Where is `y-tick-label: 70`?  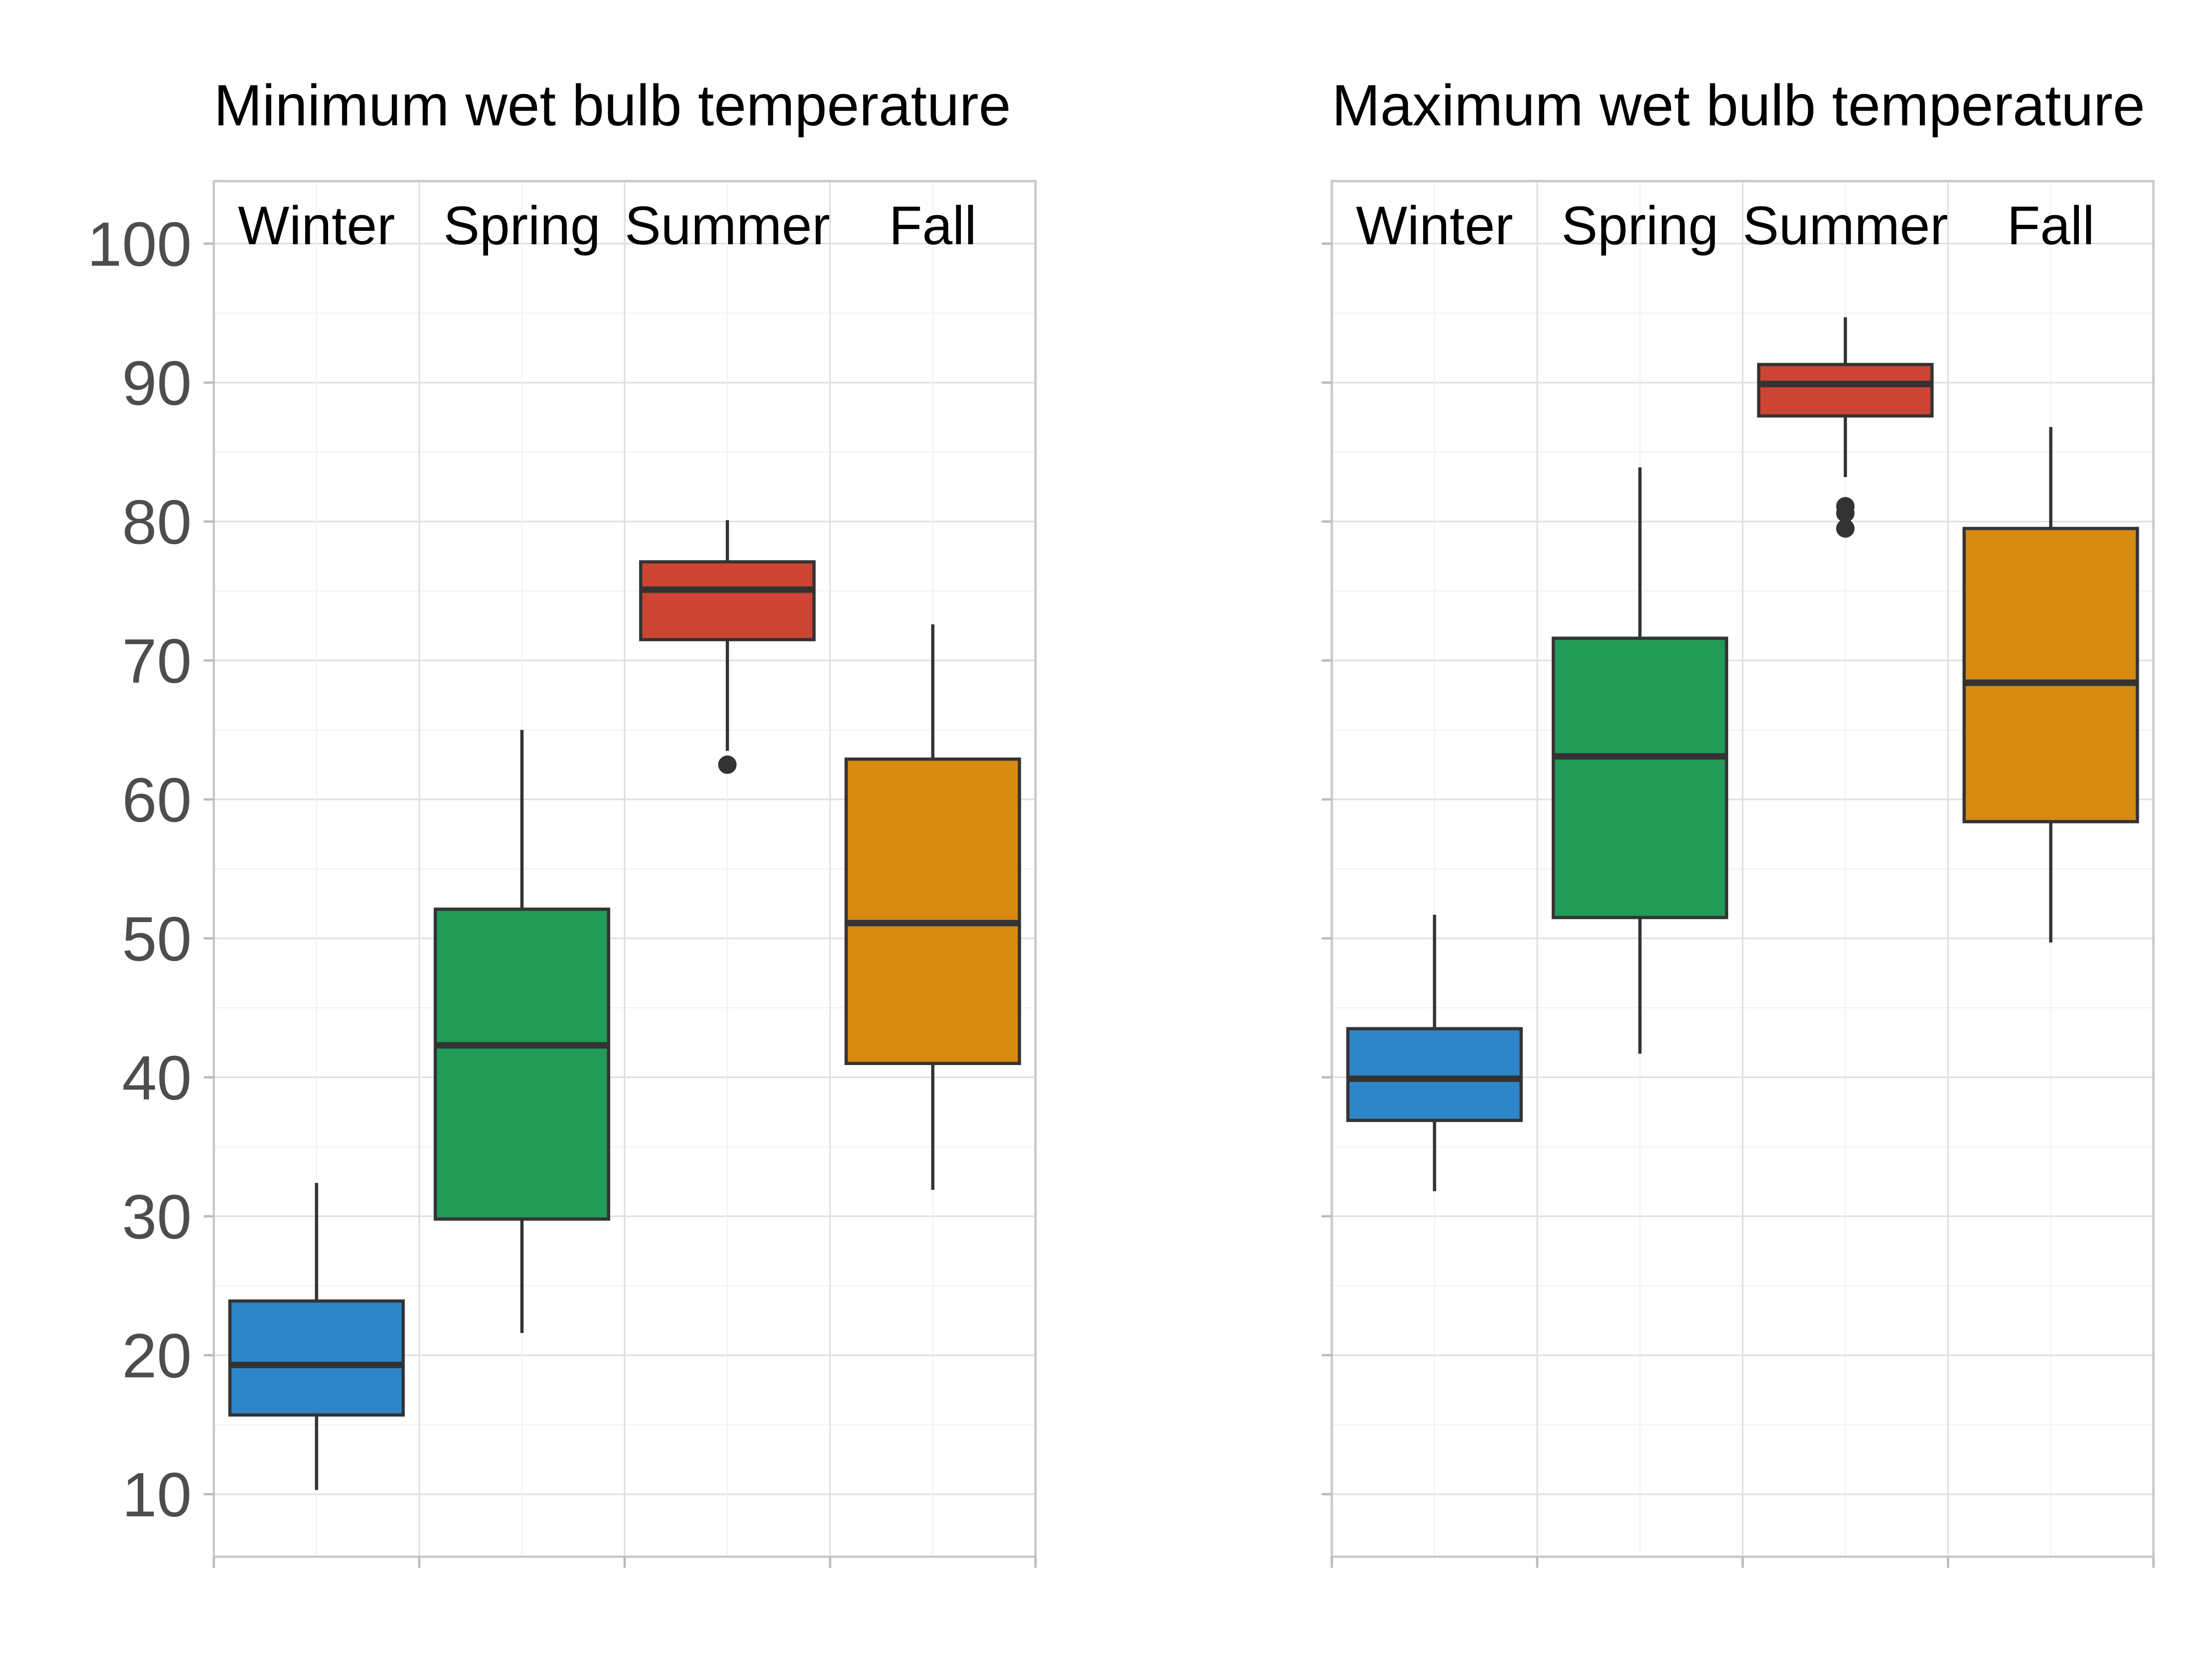
y-tick-label: 70 is located at coordinates (157, 661).